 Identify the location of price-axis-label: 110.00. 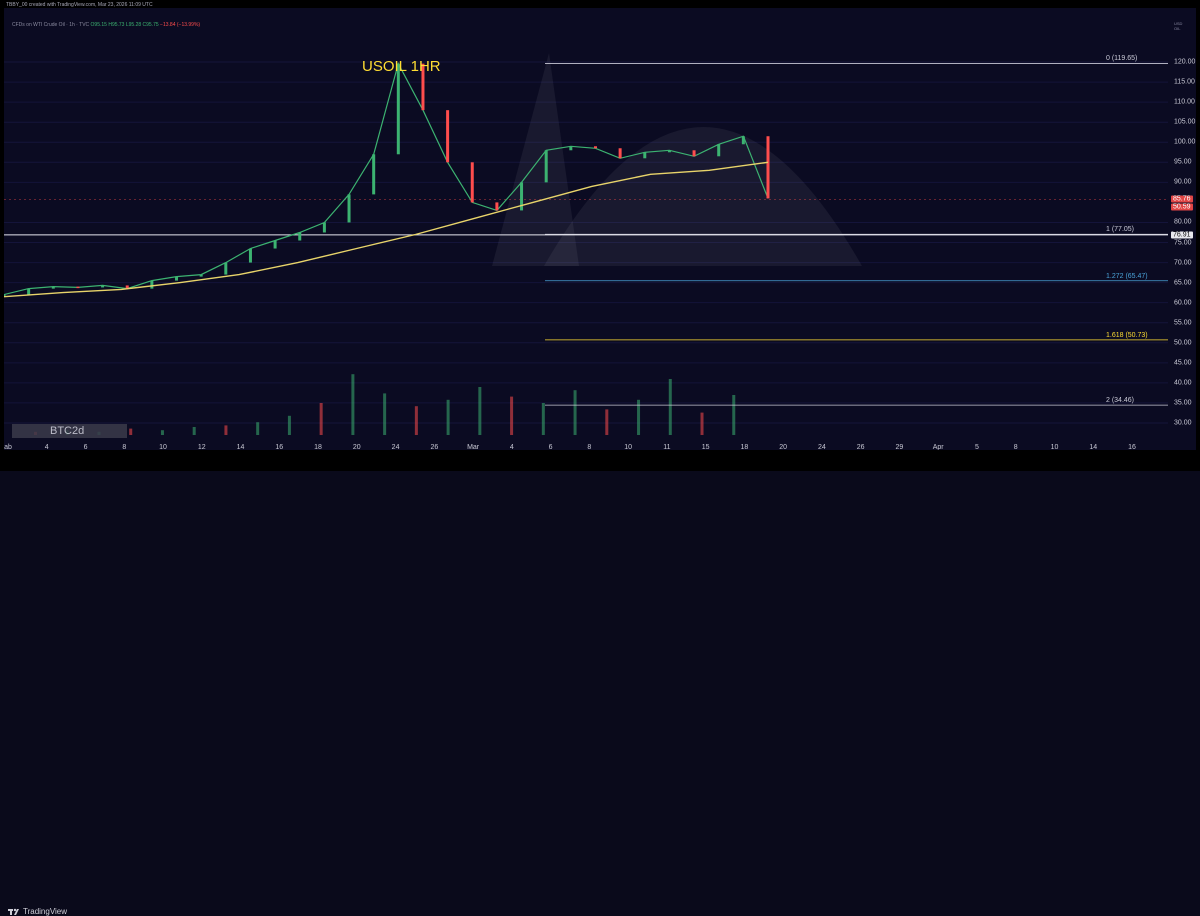
(1184, 102).